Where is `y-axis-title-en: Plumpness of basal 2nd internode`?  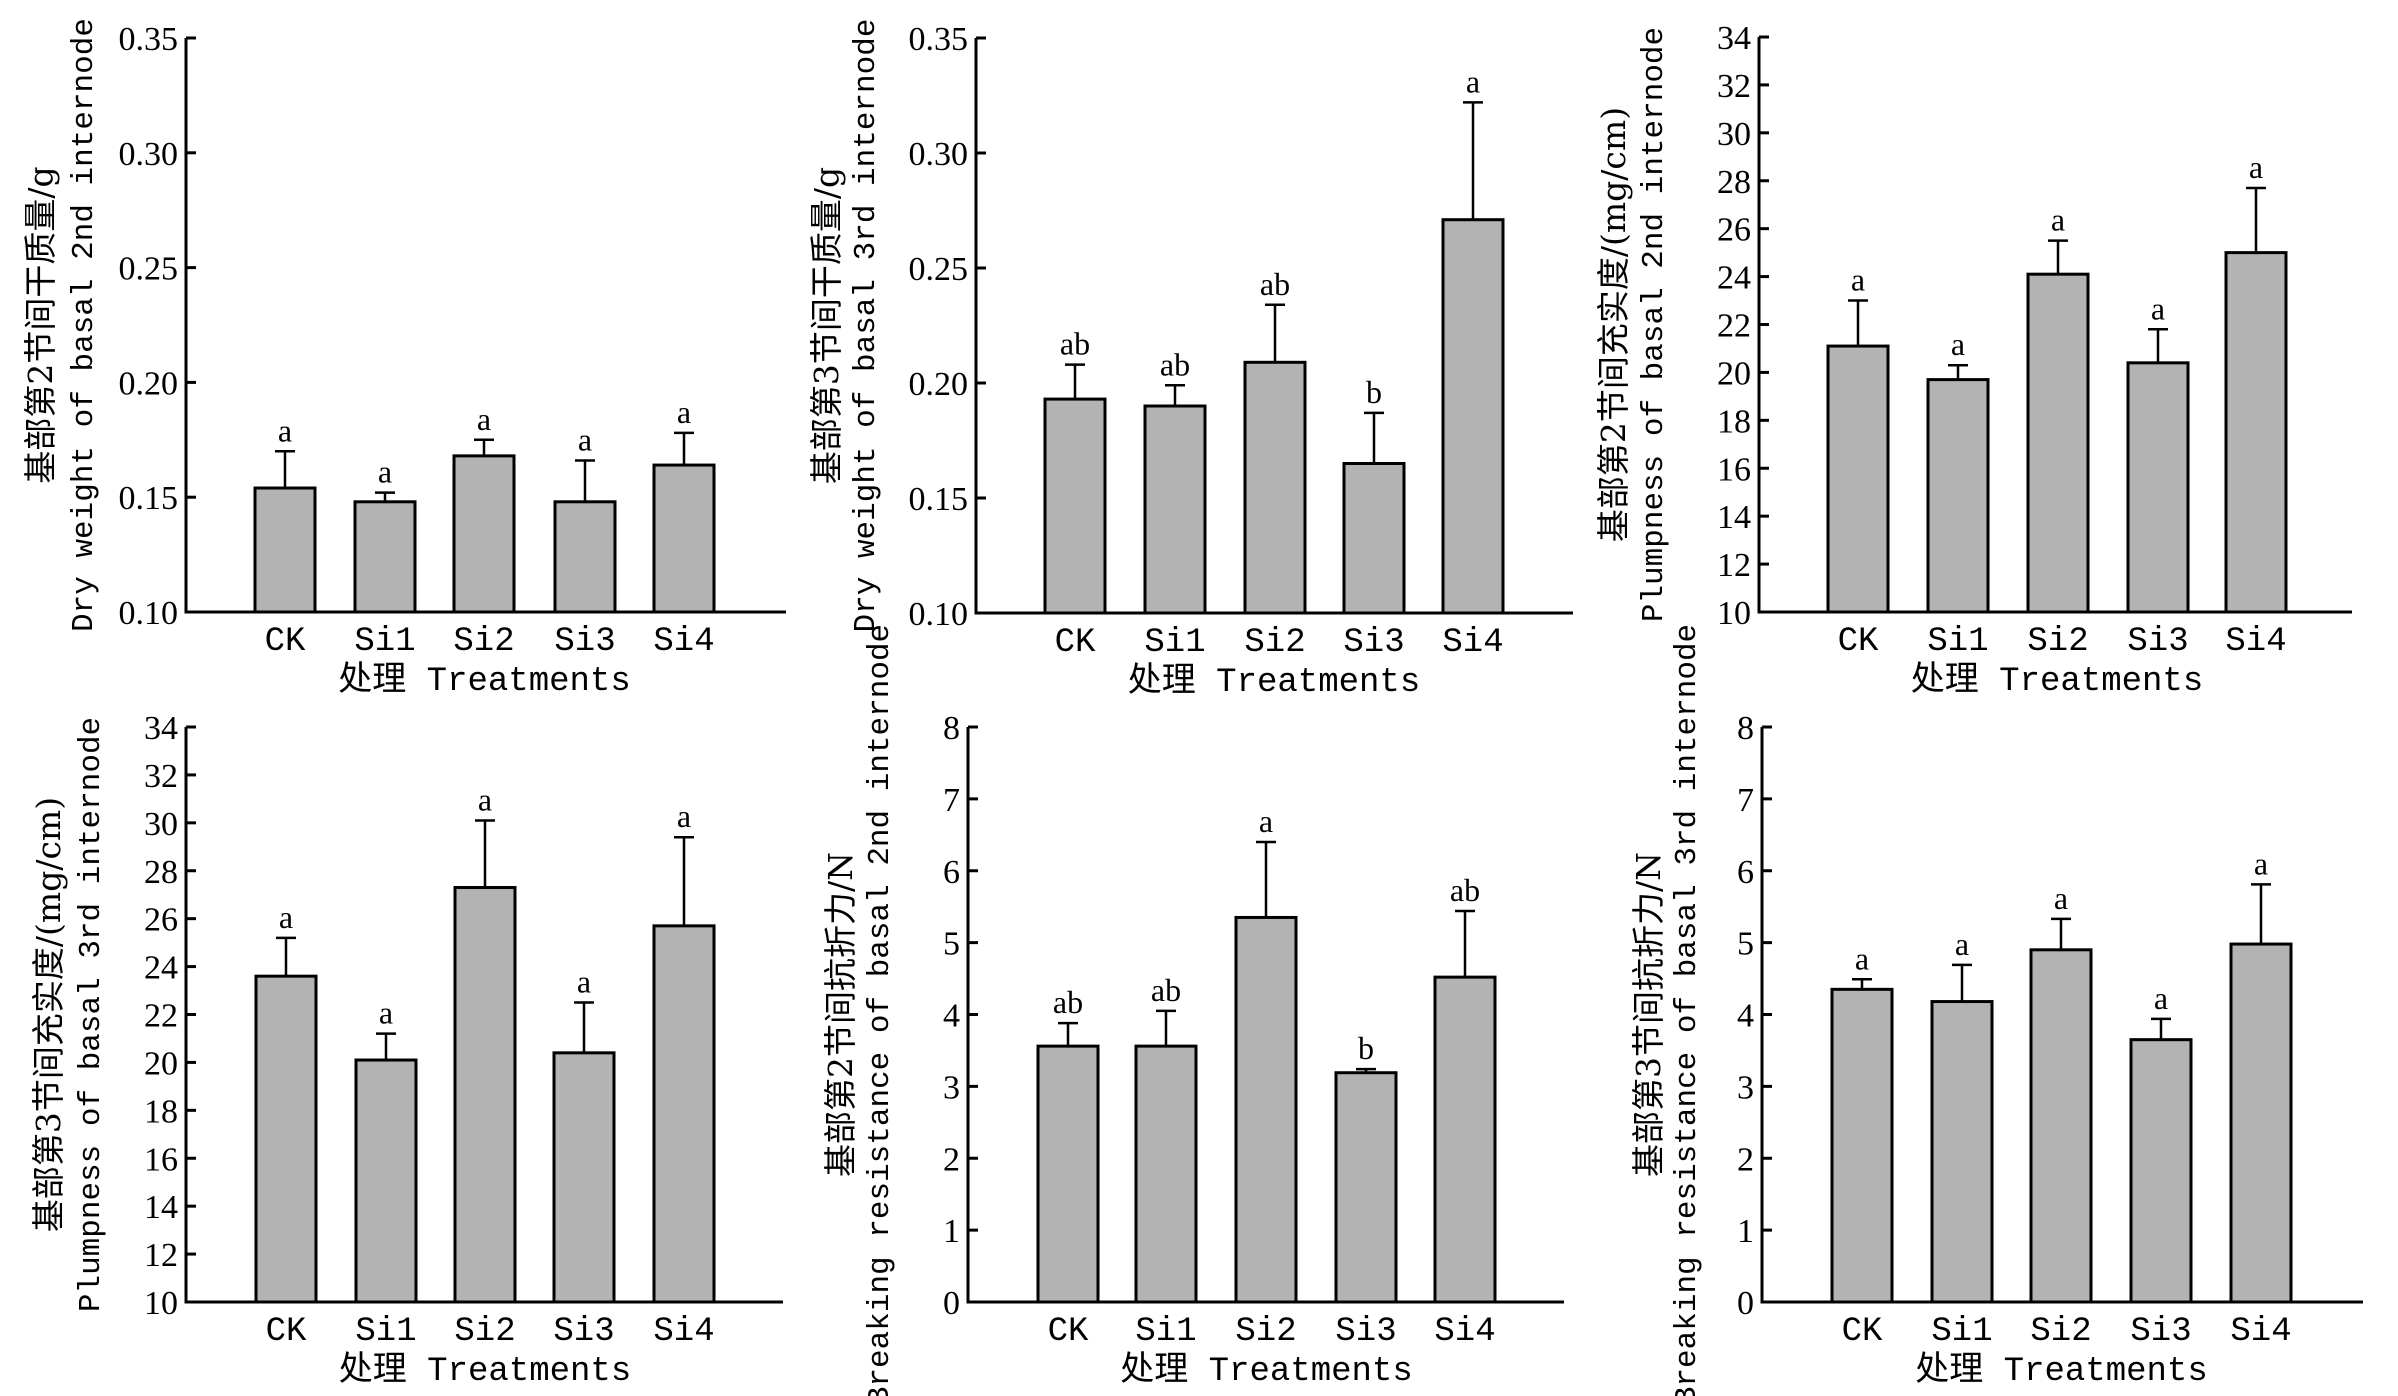
y-axis-title-en: Plumpness of basal 2nd internode is located at coordinates (1654, 324).